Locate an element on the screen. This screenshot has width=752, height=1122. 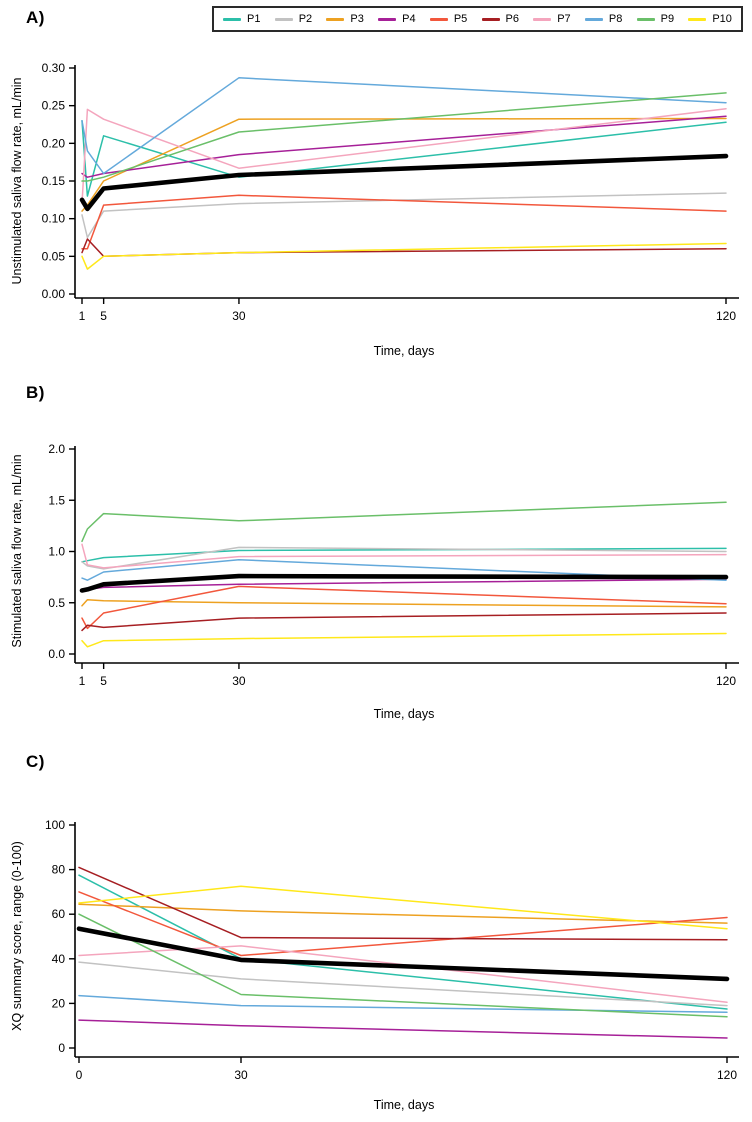
y-tick-label: 0.15 is located at coordinates (54, 181).